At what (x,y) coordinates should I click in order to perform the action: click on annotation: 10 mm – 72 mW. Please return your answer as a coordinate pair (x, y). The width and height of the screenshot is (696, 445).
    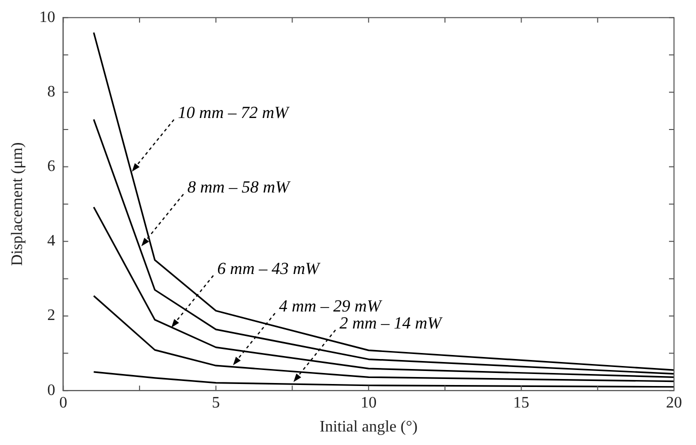
    Looking at the image, I should click on (234, 112).